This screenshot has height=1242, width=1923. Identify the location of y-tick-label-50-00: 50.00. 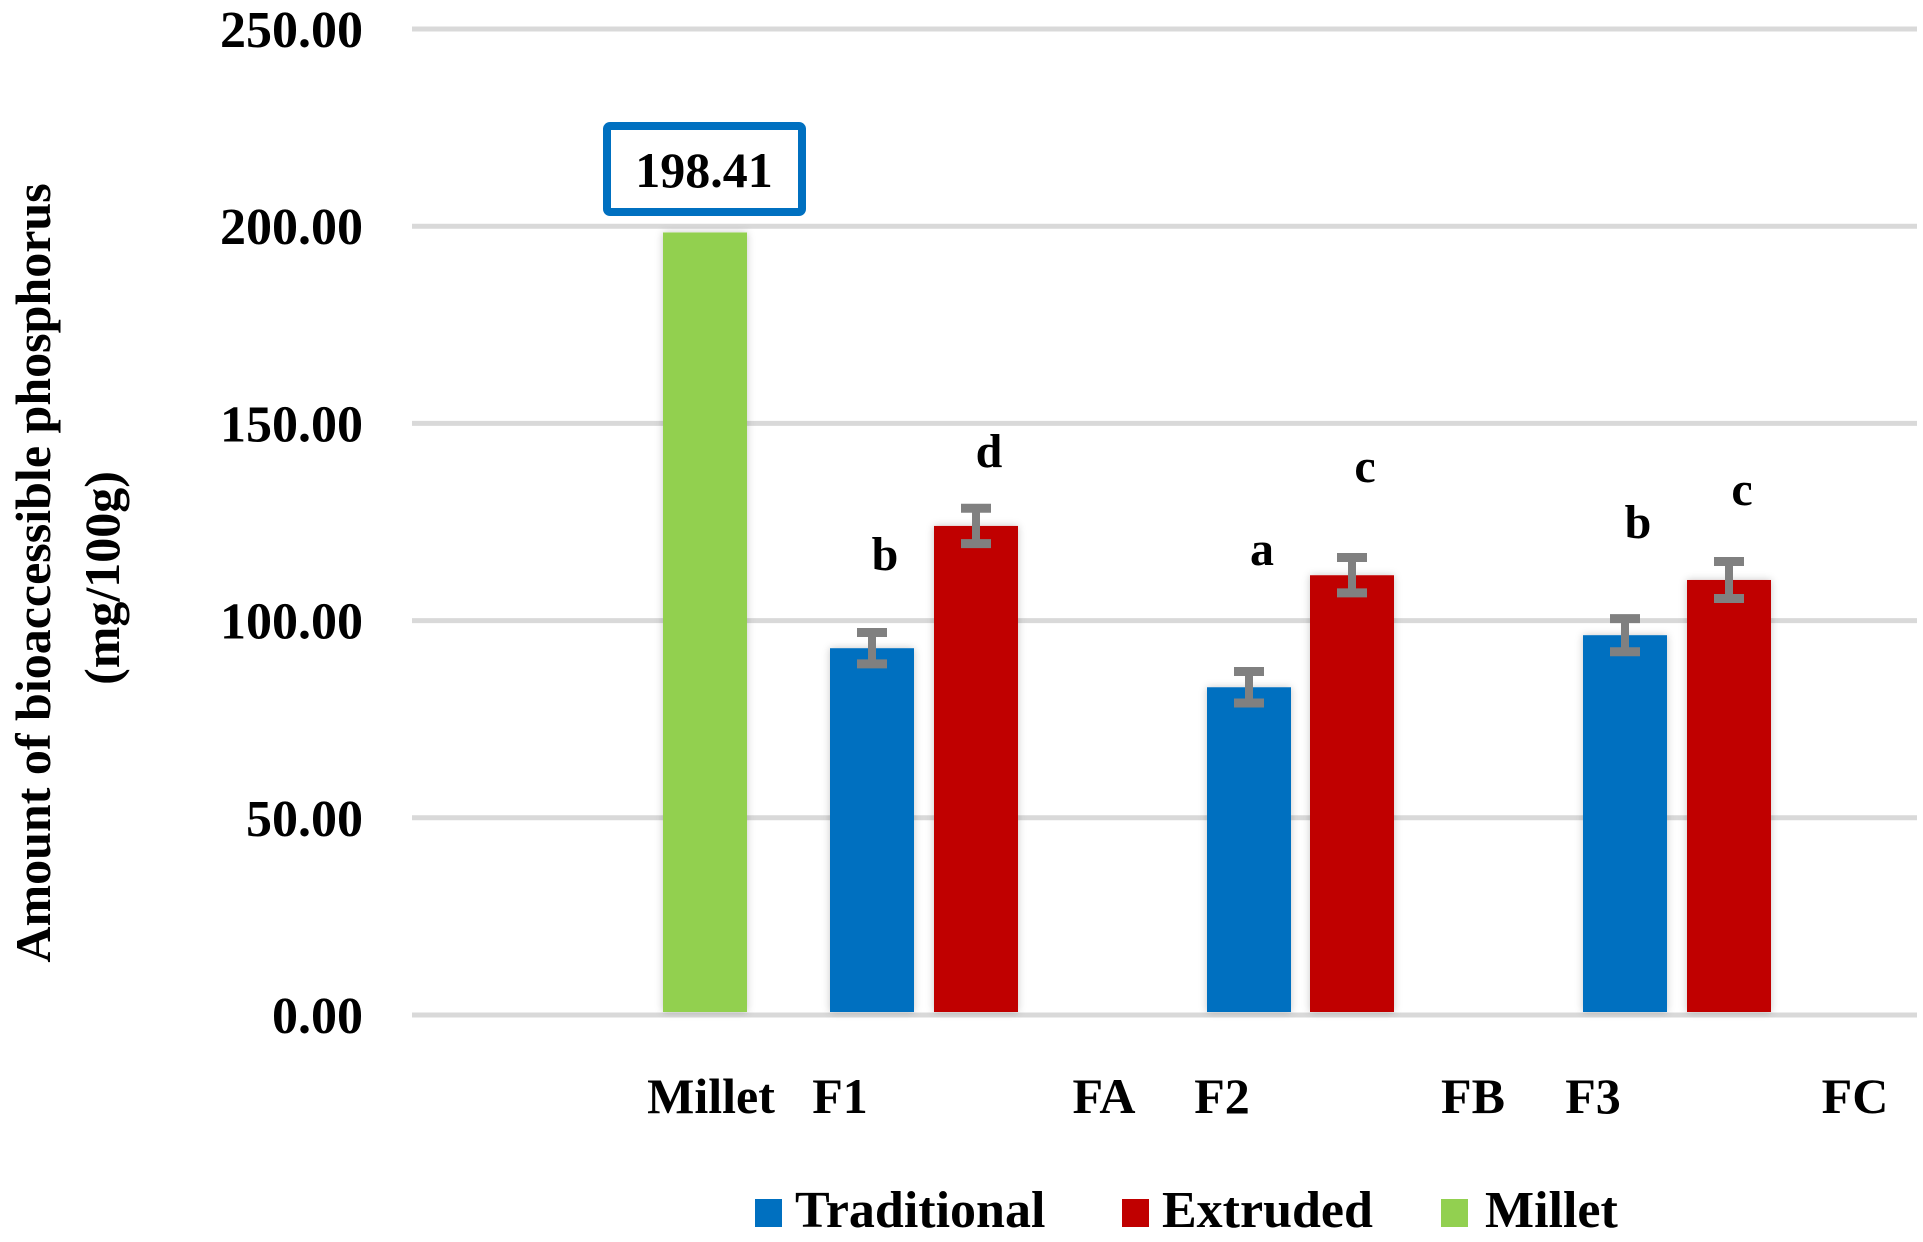
(304, 819).